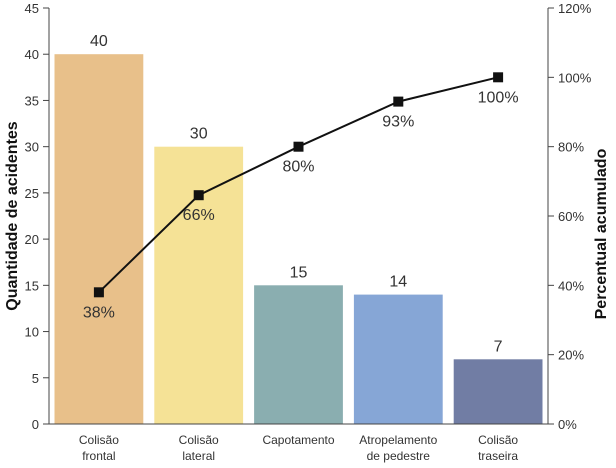 This screenshot has width=616, height=468. Describe the element at coordinates (32, 285) in the screenshot. I see `left-tick-label: 15` at that location.